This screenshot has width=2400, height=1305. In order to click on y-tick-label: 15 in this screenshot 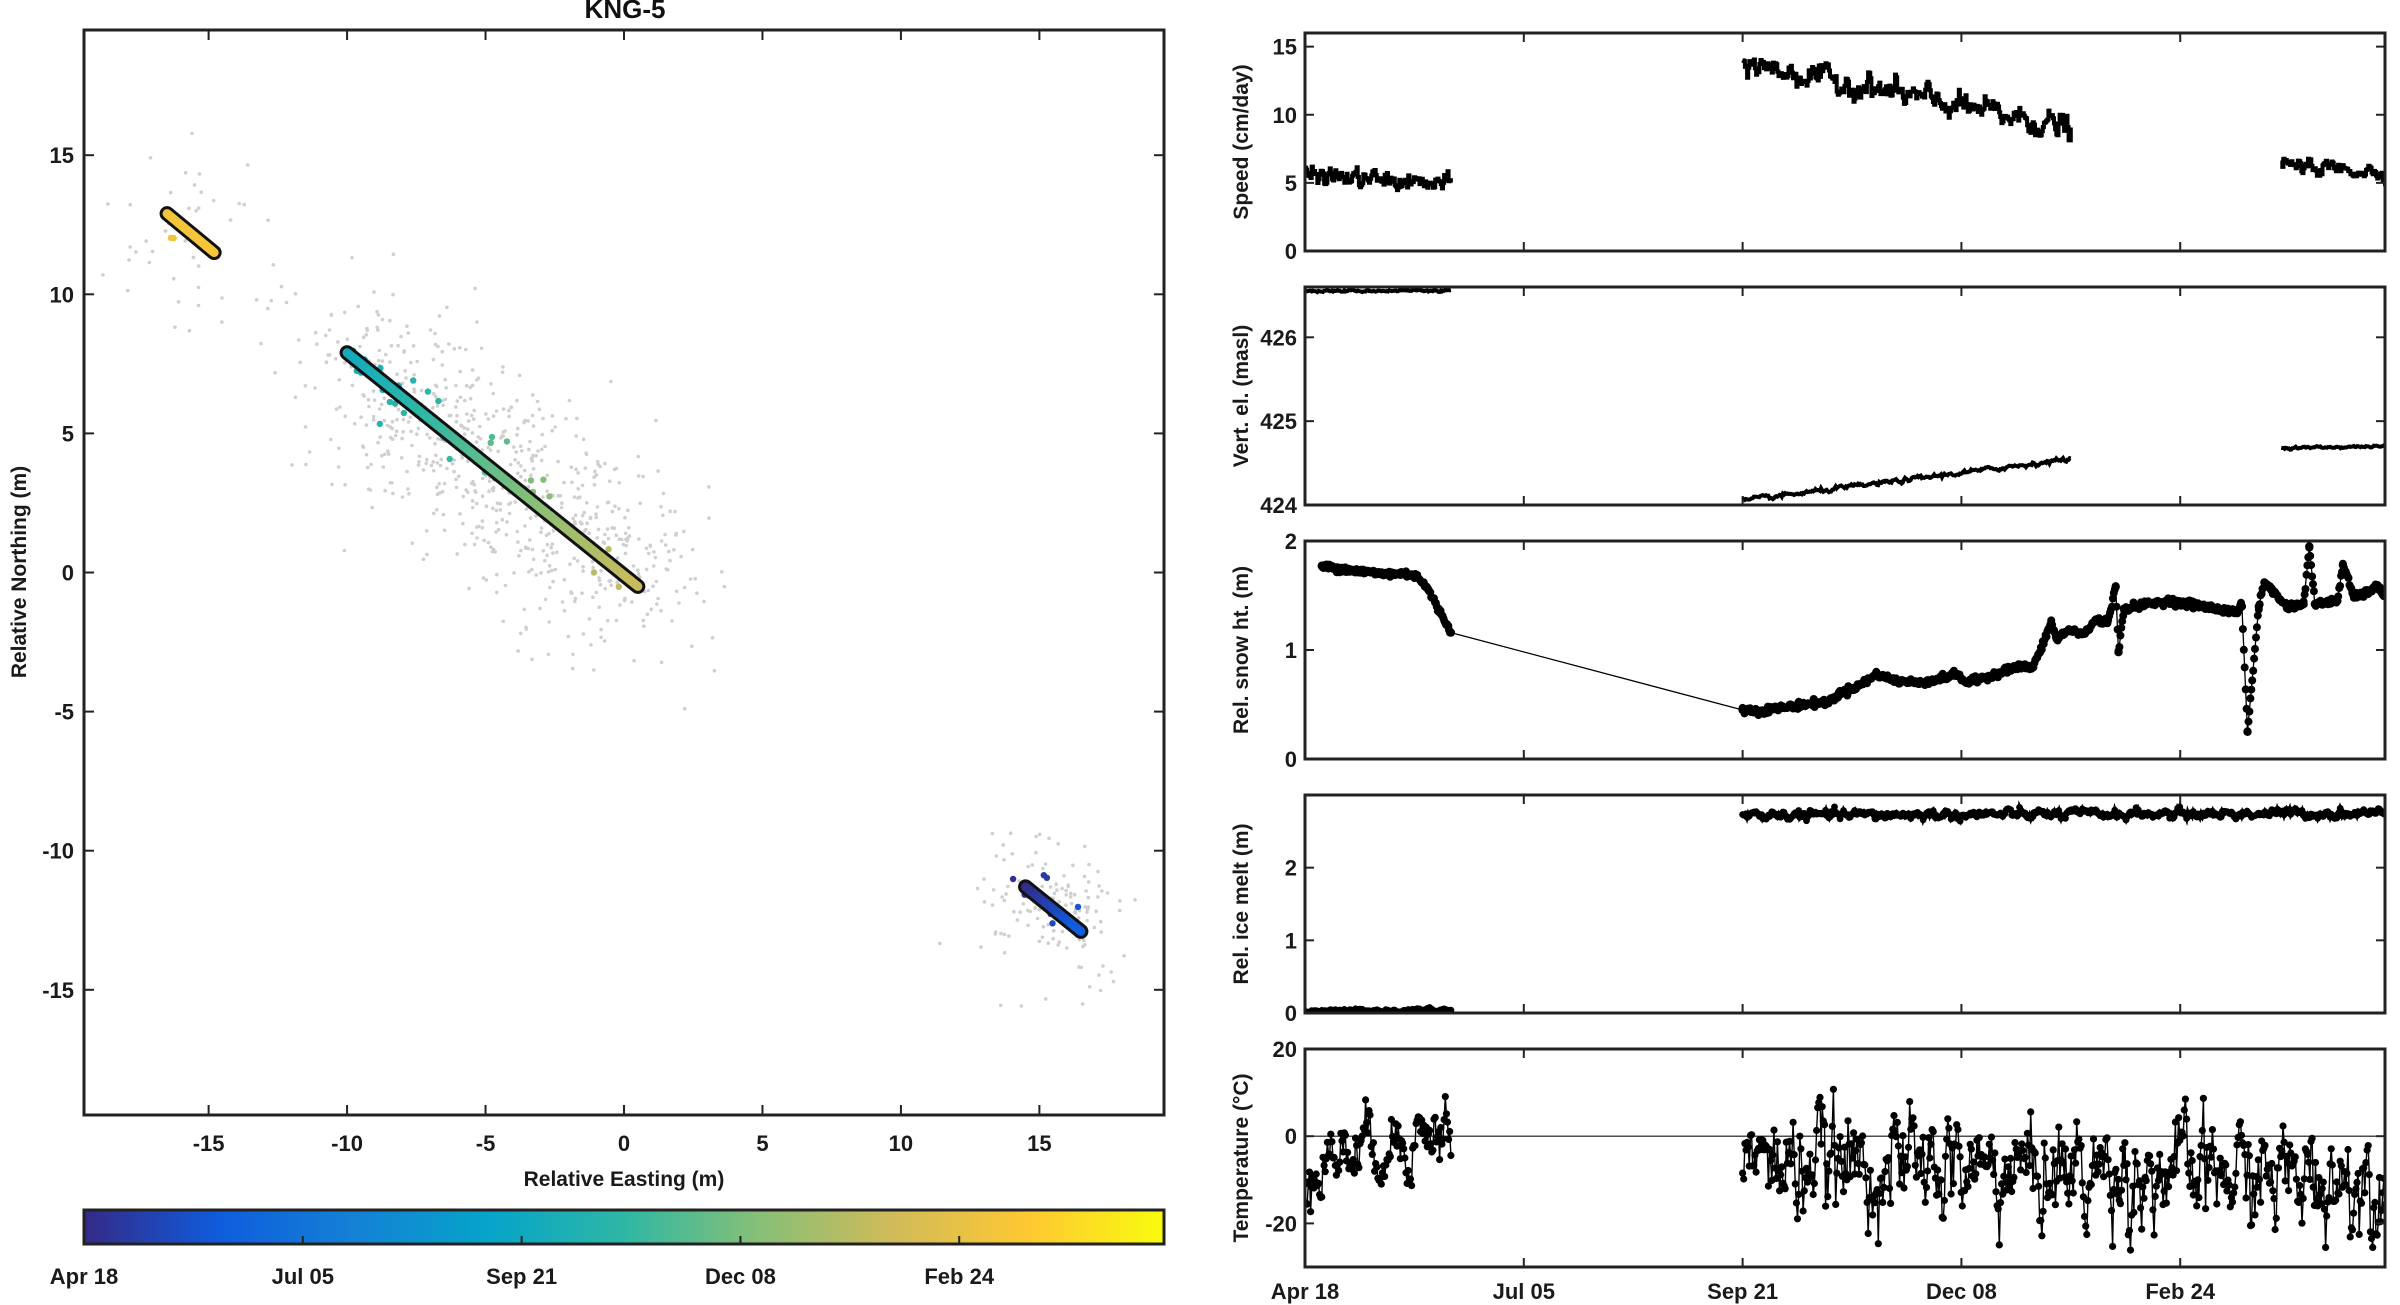, I will do `click(1285, 47)`.